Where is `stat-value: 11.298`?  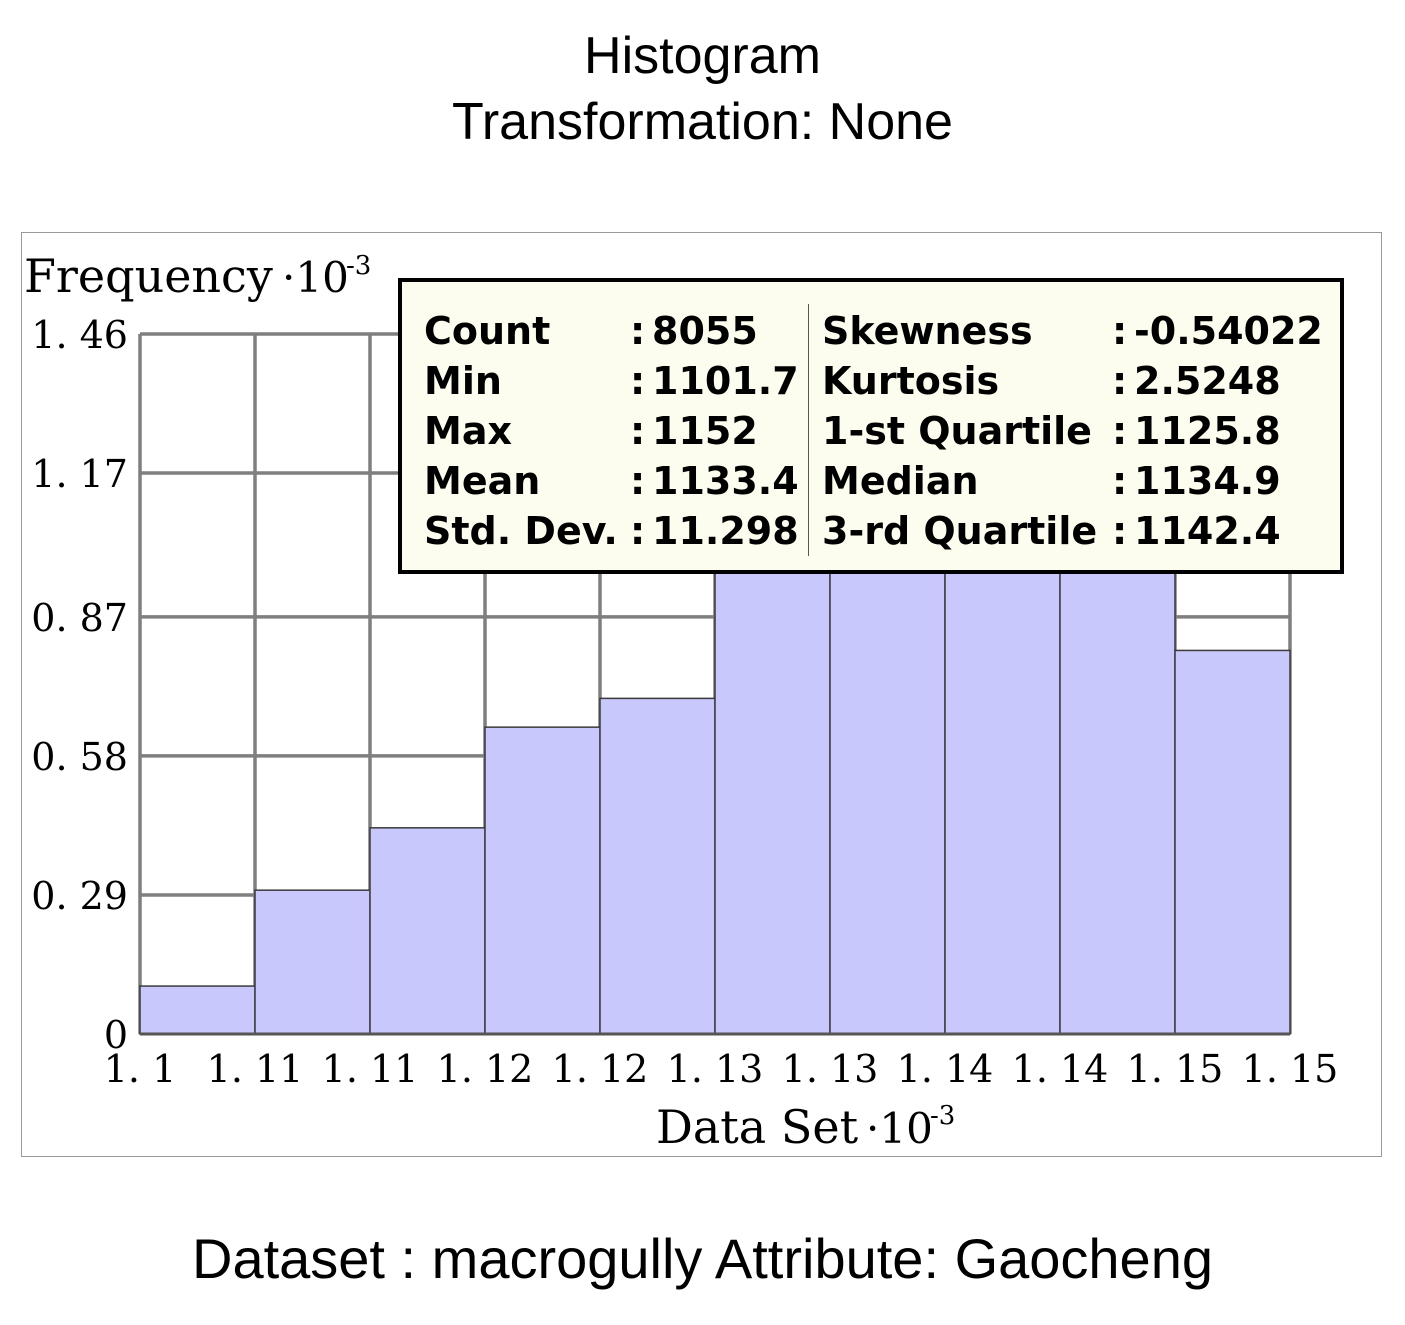
stat-value: 11.298 is located at coordinates (725, 531).